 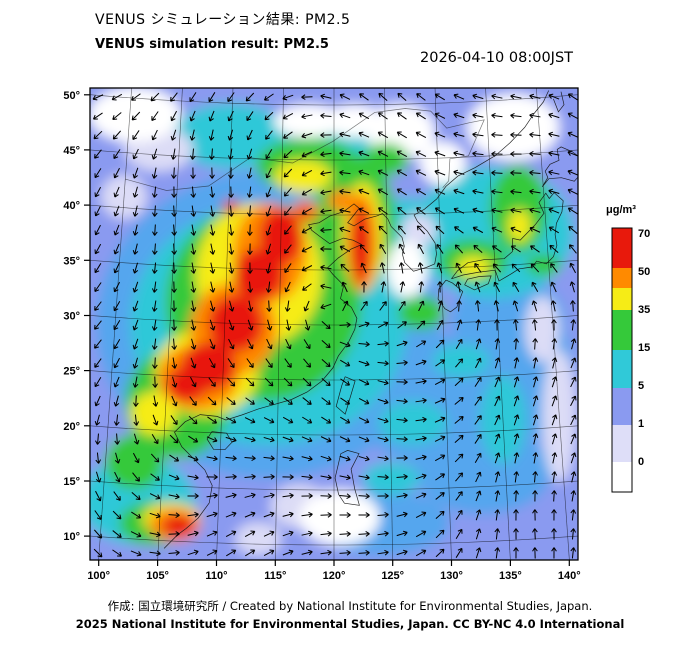 I want to click on svg-text: 50, so click(x=644, y=272).